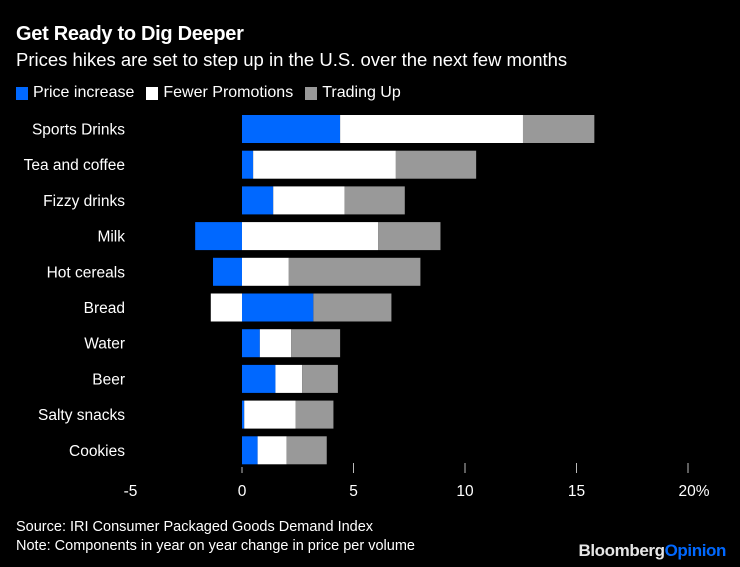  What do you see at coordinates (250, 450) in the screenshot?
I see `bar-cookies-price-increase` at bounding box center [250, 450].